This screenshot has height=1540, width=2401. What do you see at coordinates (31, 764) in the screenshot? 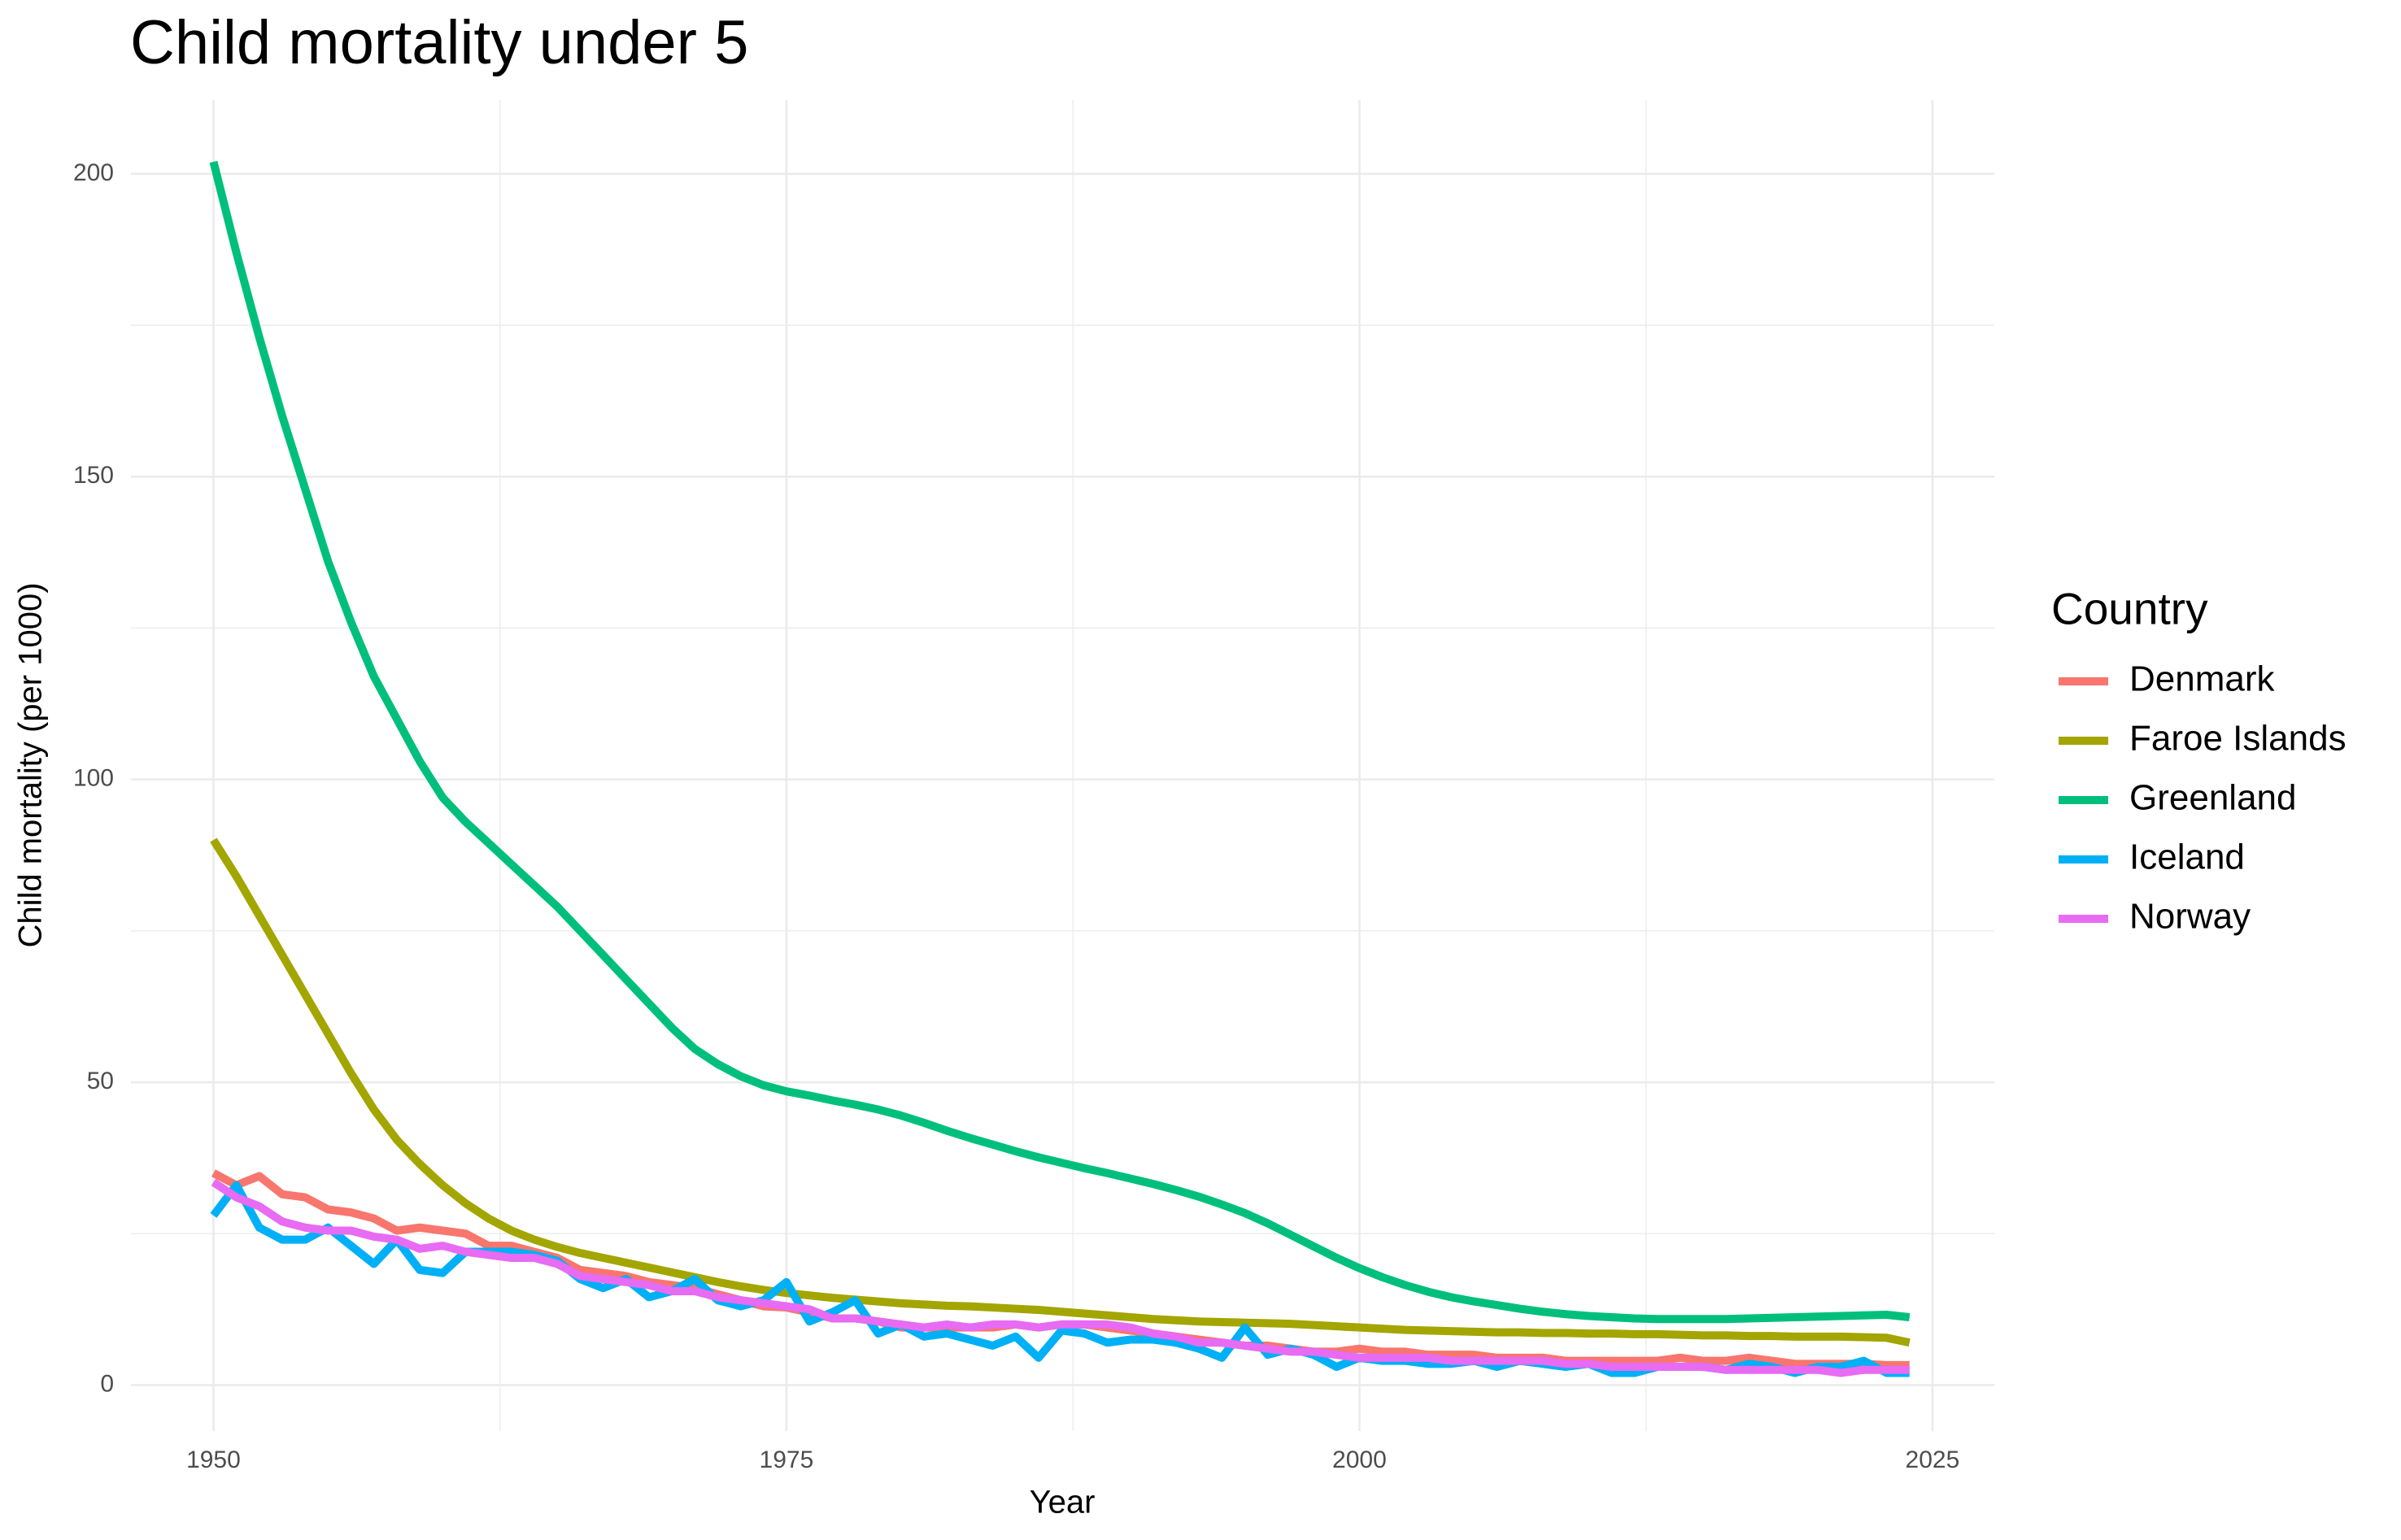
I see `y-axis-title: Child mortality (per 1000)` at bounding box center [31, 764].